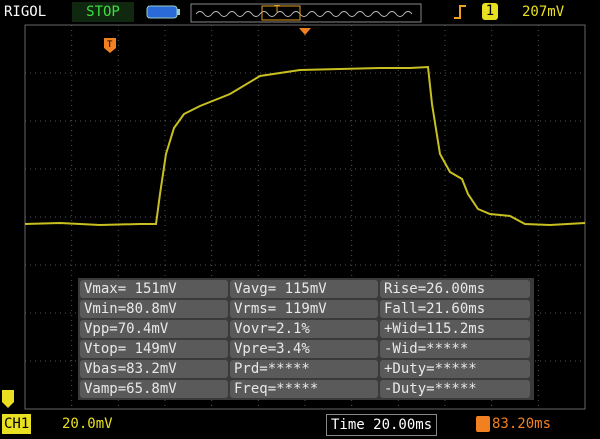  Describe the element at coordinates (543, 12) in the screenshot. I see `trigger-level: 207mV` at that location.